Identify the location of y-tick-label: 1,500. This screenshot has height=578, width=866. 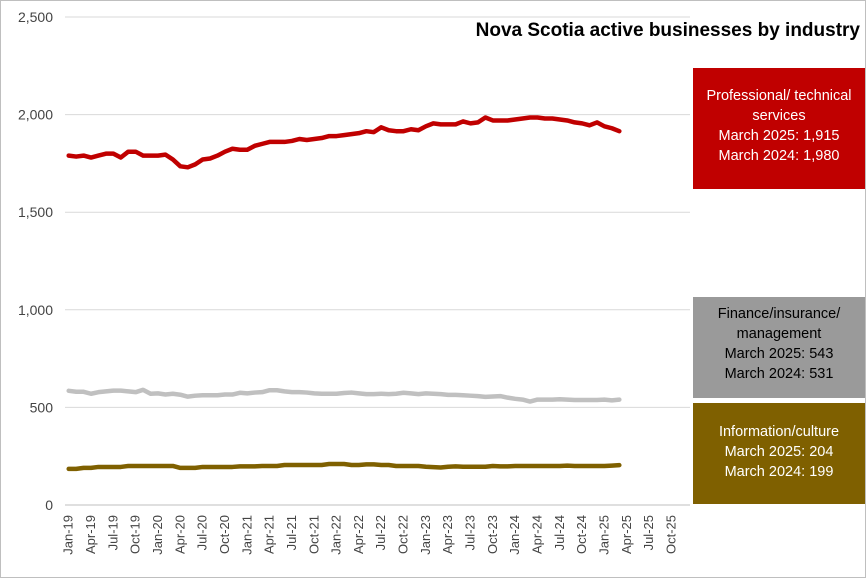
(35, 212).